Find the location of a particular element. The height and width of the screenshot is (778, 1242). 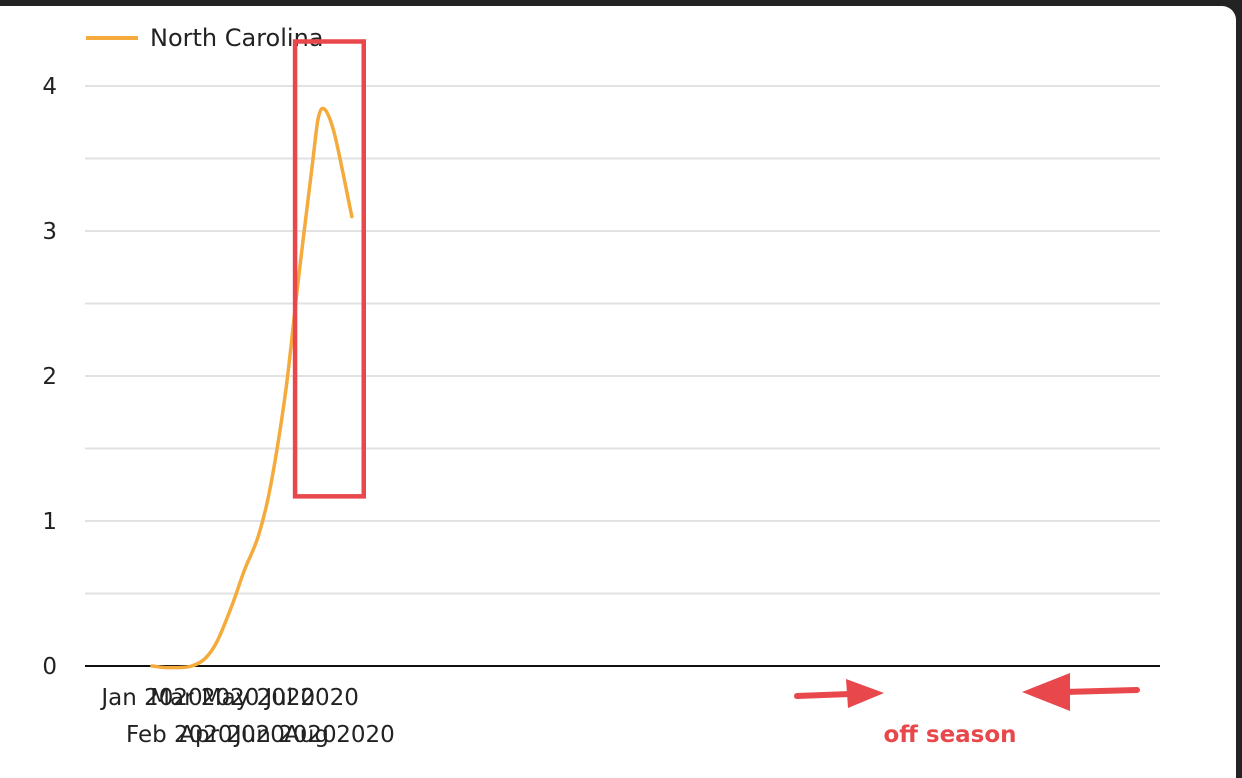

arrow-right-shaft is located at coordinates (1100, 691).